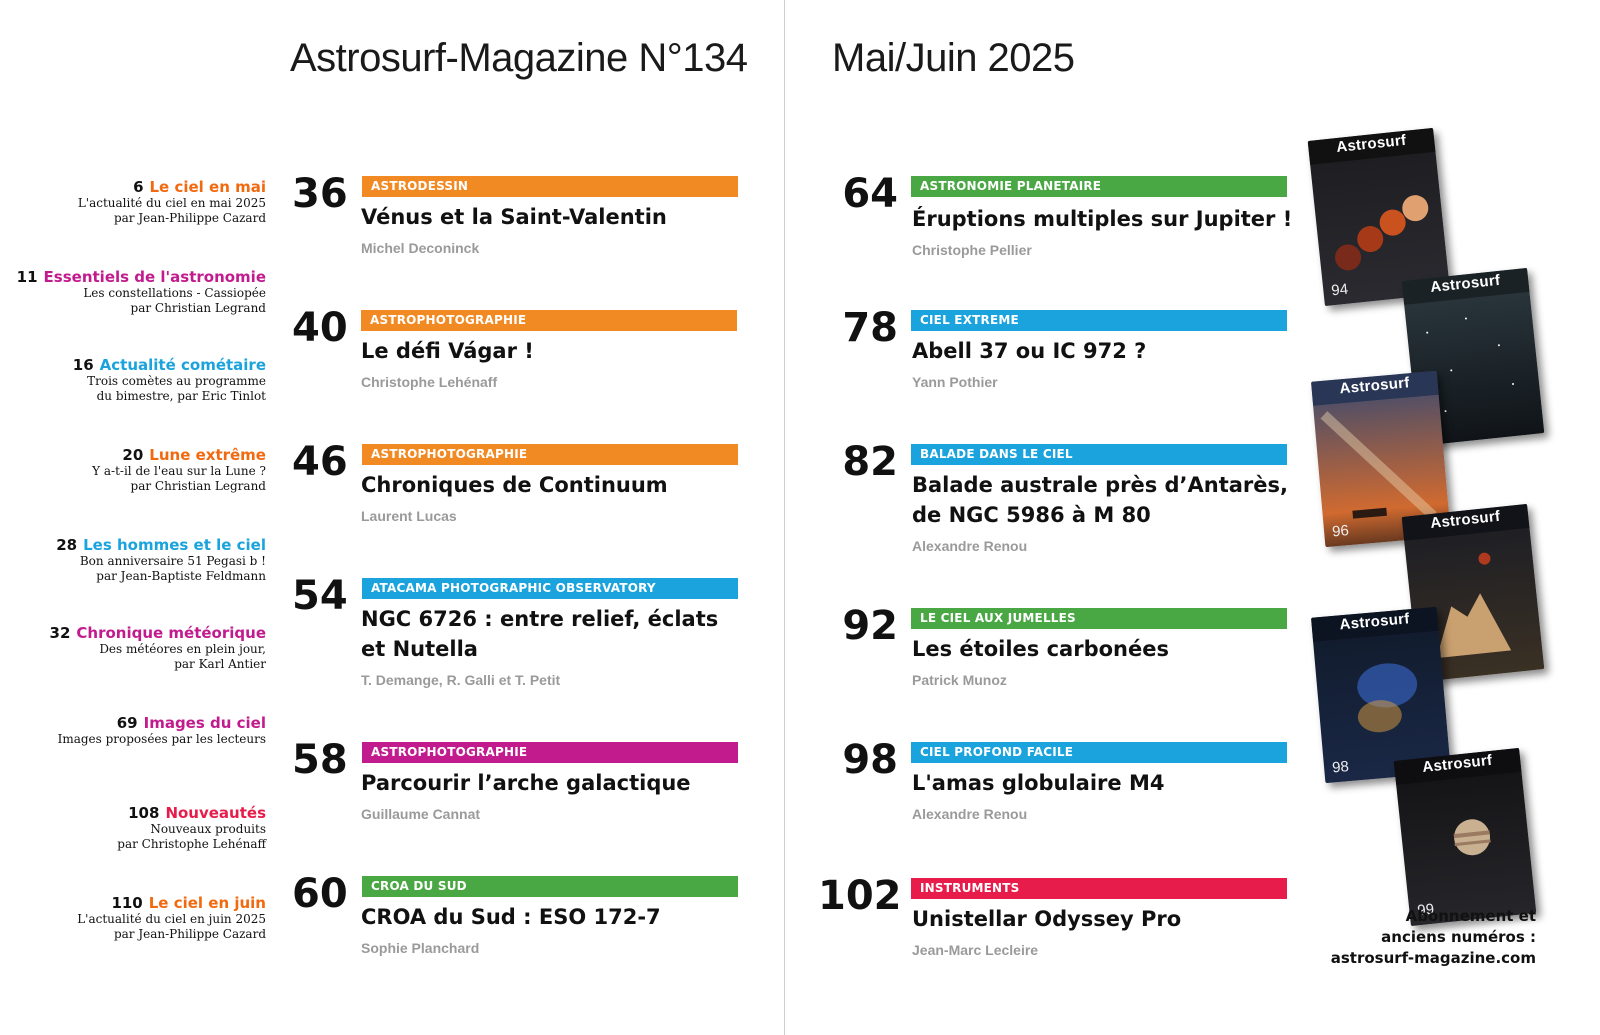 This screenshot has height=1035, width=1600. What do you see at coordinates (972, 250) in the screenshot?
I see `article-author: Christophe Pellier` at bounding box center [972, 250].